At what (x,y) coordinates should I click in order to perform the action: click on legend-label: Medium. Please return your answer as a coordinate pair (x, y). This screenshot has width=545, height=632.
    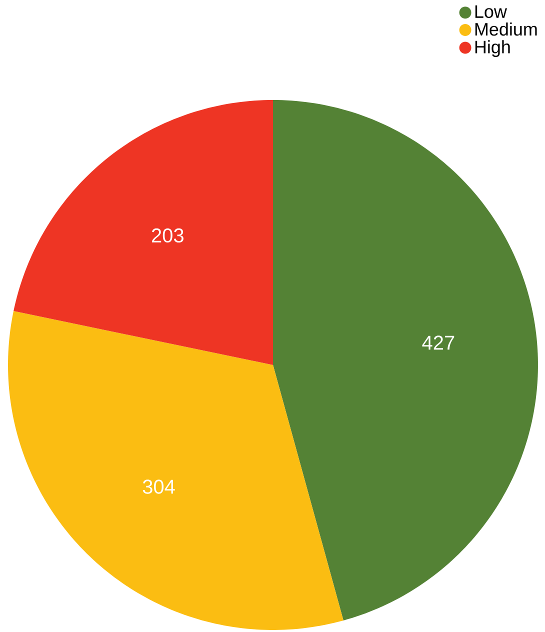
    Looking at the image, I should click on (506, 29).